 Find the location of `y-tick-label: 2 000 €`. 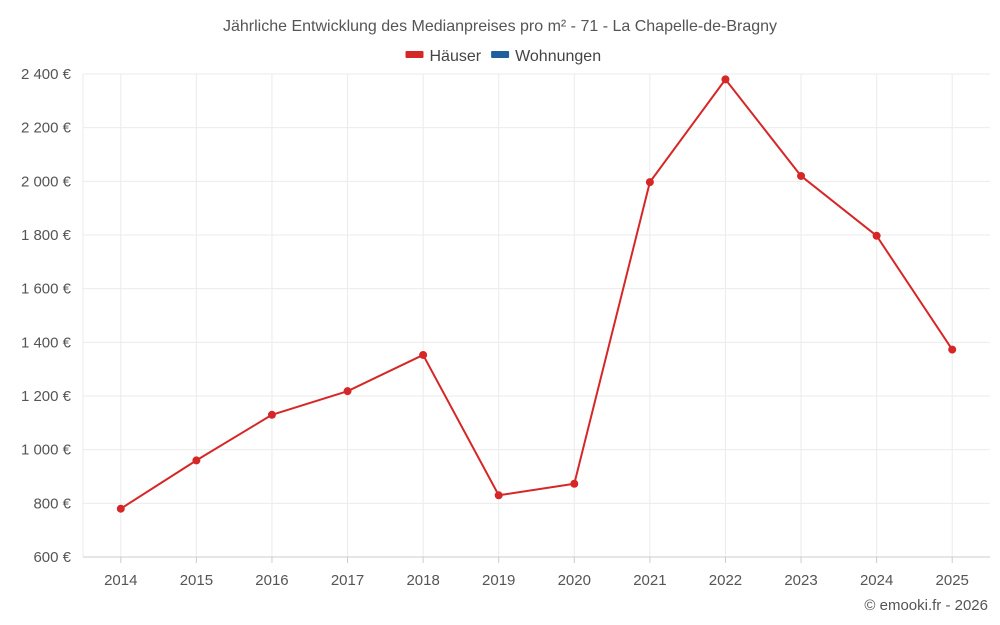

y-tick-label: 2 000 € is located at coordinates (46, 181).